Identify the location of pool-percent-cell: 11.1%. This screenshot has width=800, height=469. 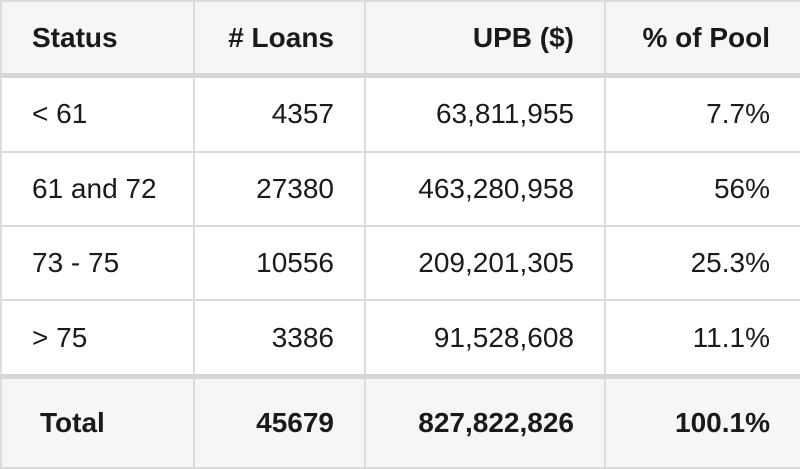
(702, 338).